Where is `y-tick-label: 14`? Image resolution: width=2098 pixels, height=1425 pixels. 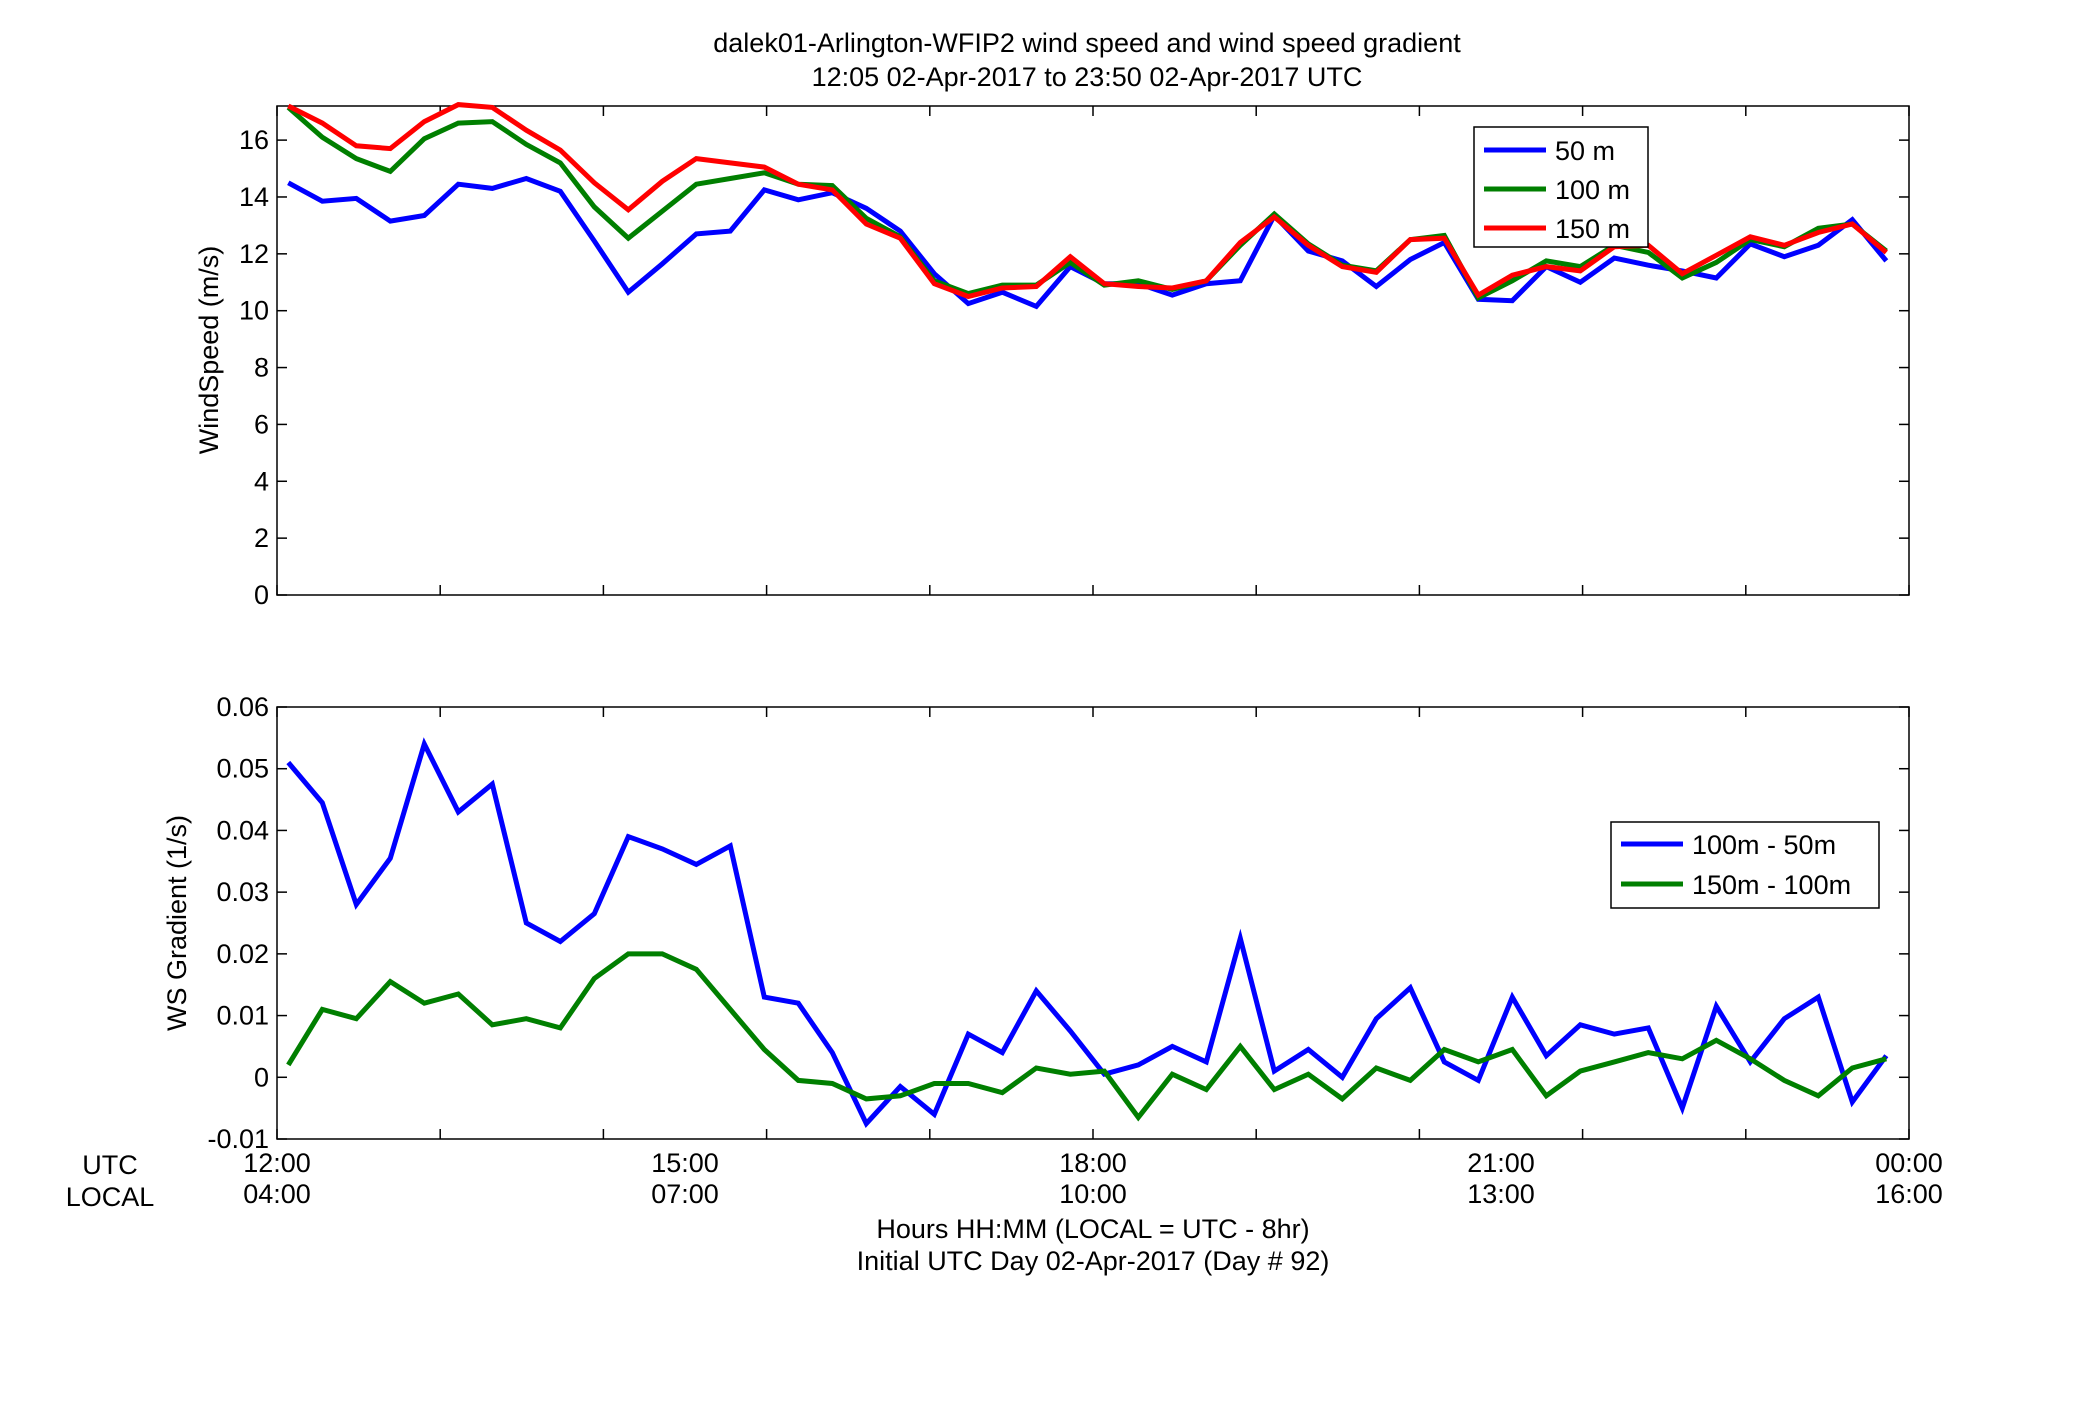
y-tick-label: 14 is located at coordinates (254, 197).